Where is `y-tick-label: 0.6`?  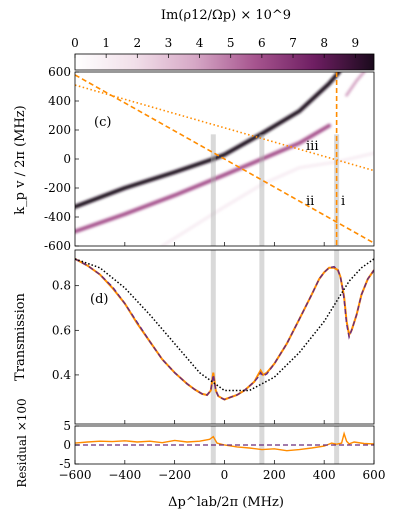
y-tick-label: 0.6 is located at coordinates (61, 330).